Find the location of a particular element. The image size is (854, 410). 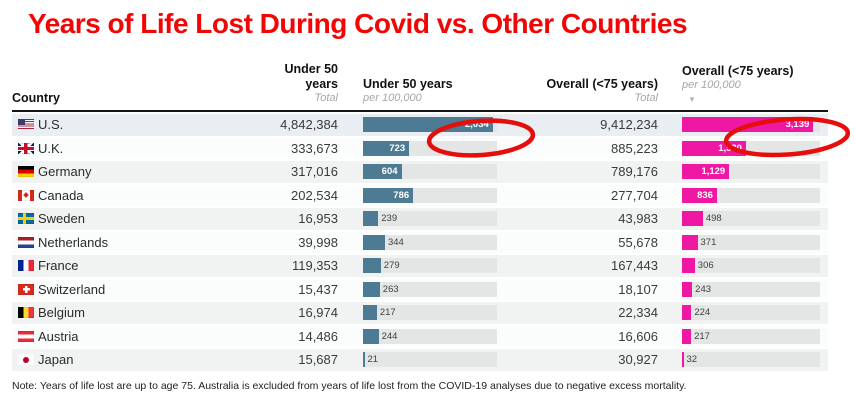

bar-track: 244 is located at coordinates (430, 336).